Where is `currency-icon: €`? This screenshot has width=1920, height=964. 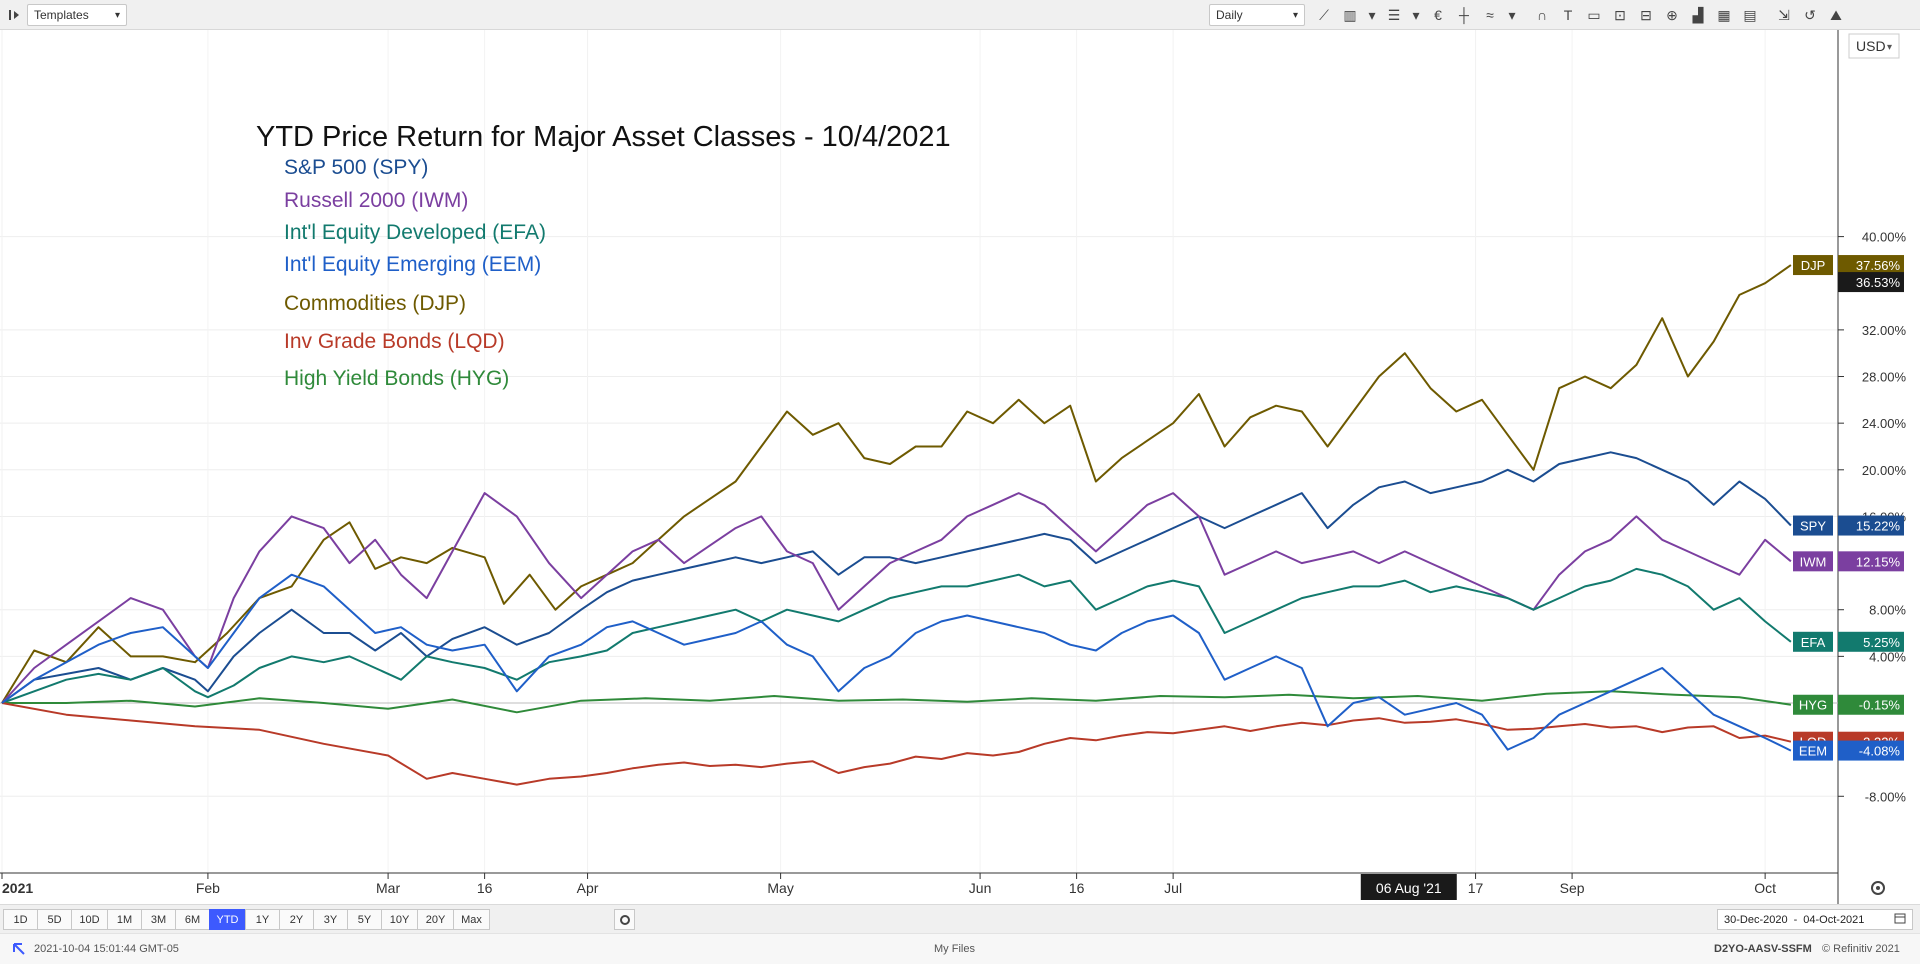 currency-icon: € is located at coordinates (1438, 15).